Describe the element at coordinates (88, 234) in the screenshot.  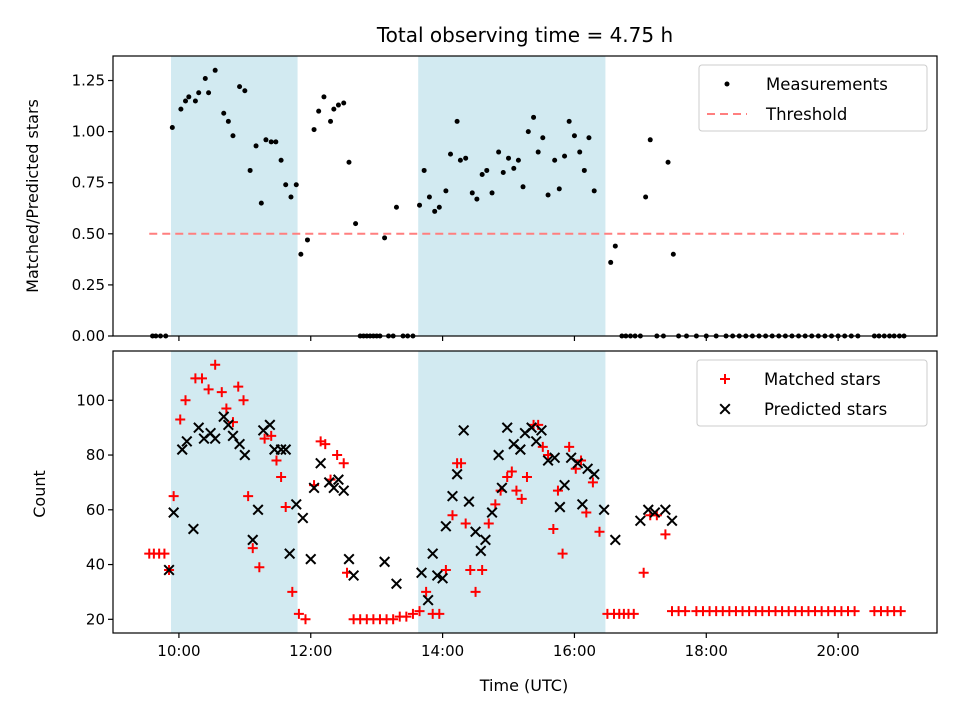
I see `y-tick-label: 0.50` at that location.